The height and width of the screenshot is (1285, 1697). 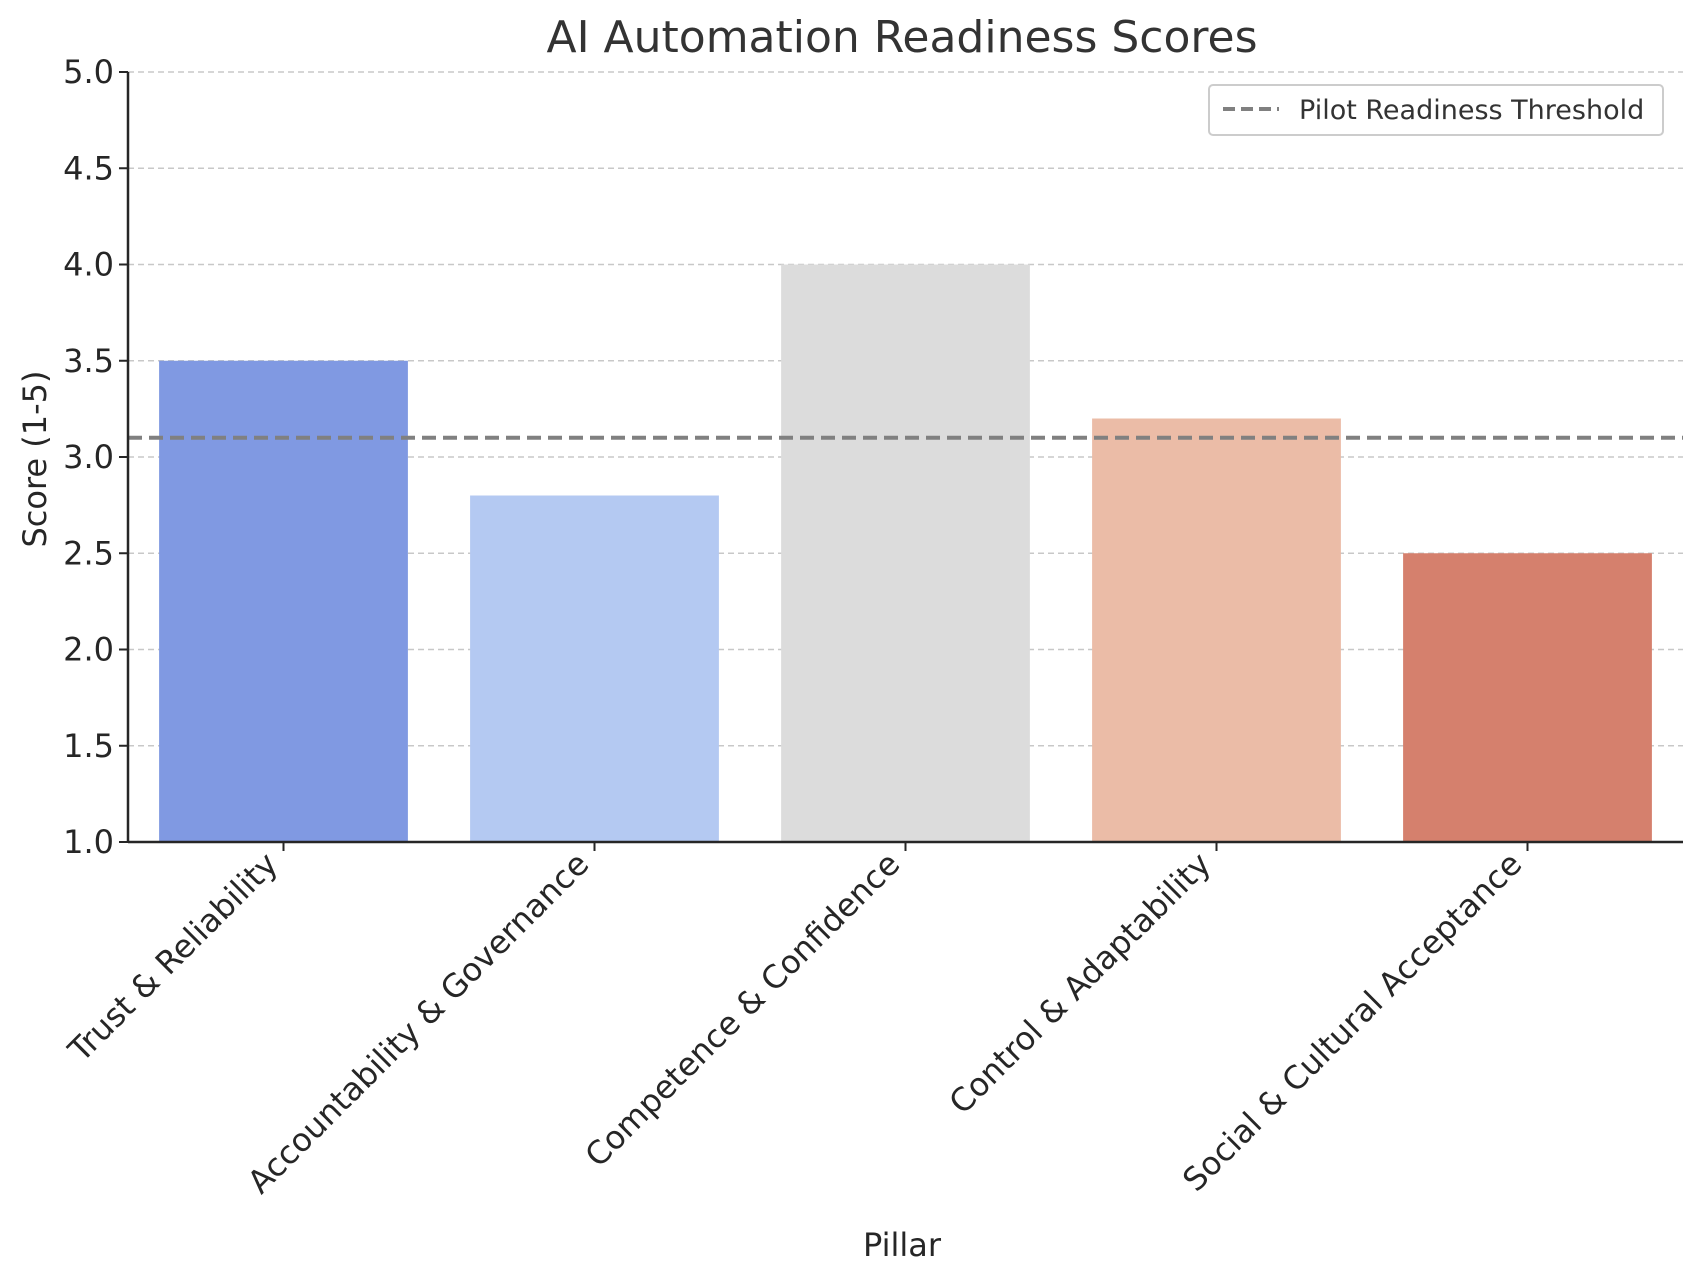 I want to click on legend-box, so click(x=1436, y=110).